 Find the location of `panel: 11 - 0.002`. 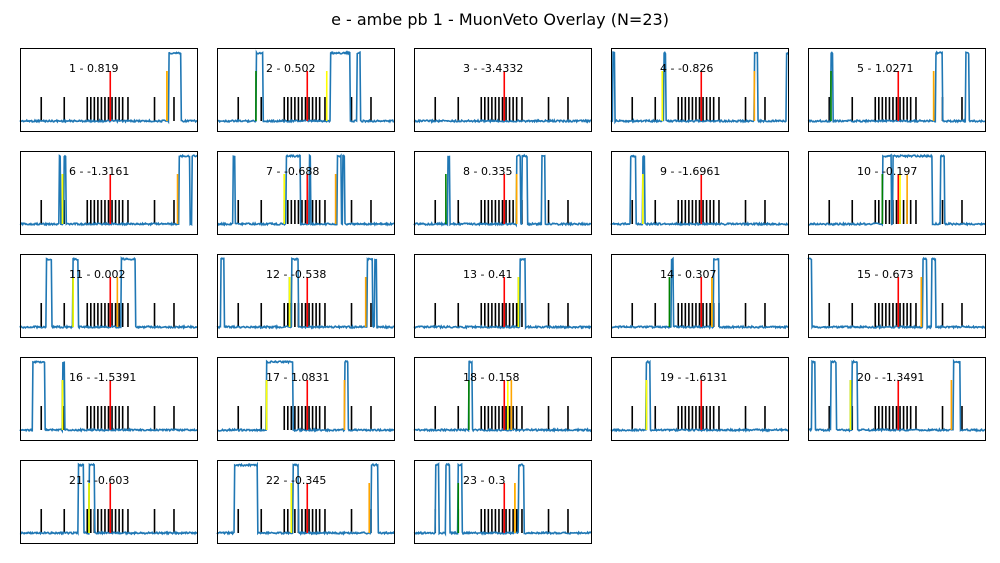

panel: 11 - 0.002 is located at coordinates (108, 296).